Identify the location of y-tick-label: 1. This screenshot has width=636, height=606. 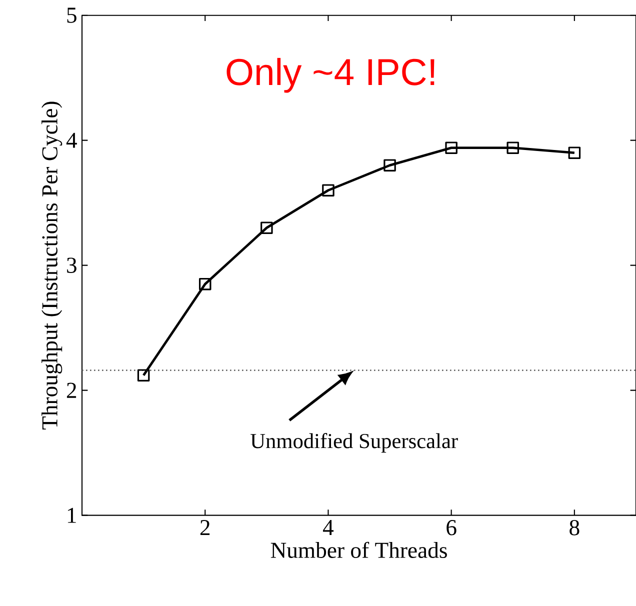
(72, 515).